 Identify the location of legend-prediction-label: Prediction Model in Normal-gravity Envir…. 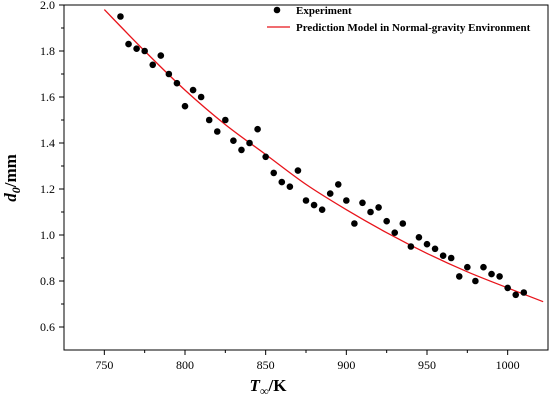
(413, 28).